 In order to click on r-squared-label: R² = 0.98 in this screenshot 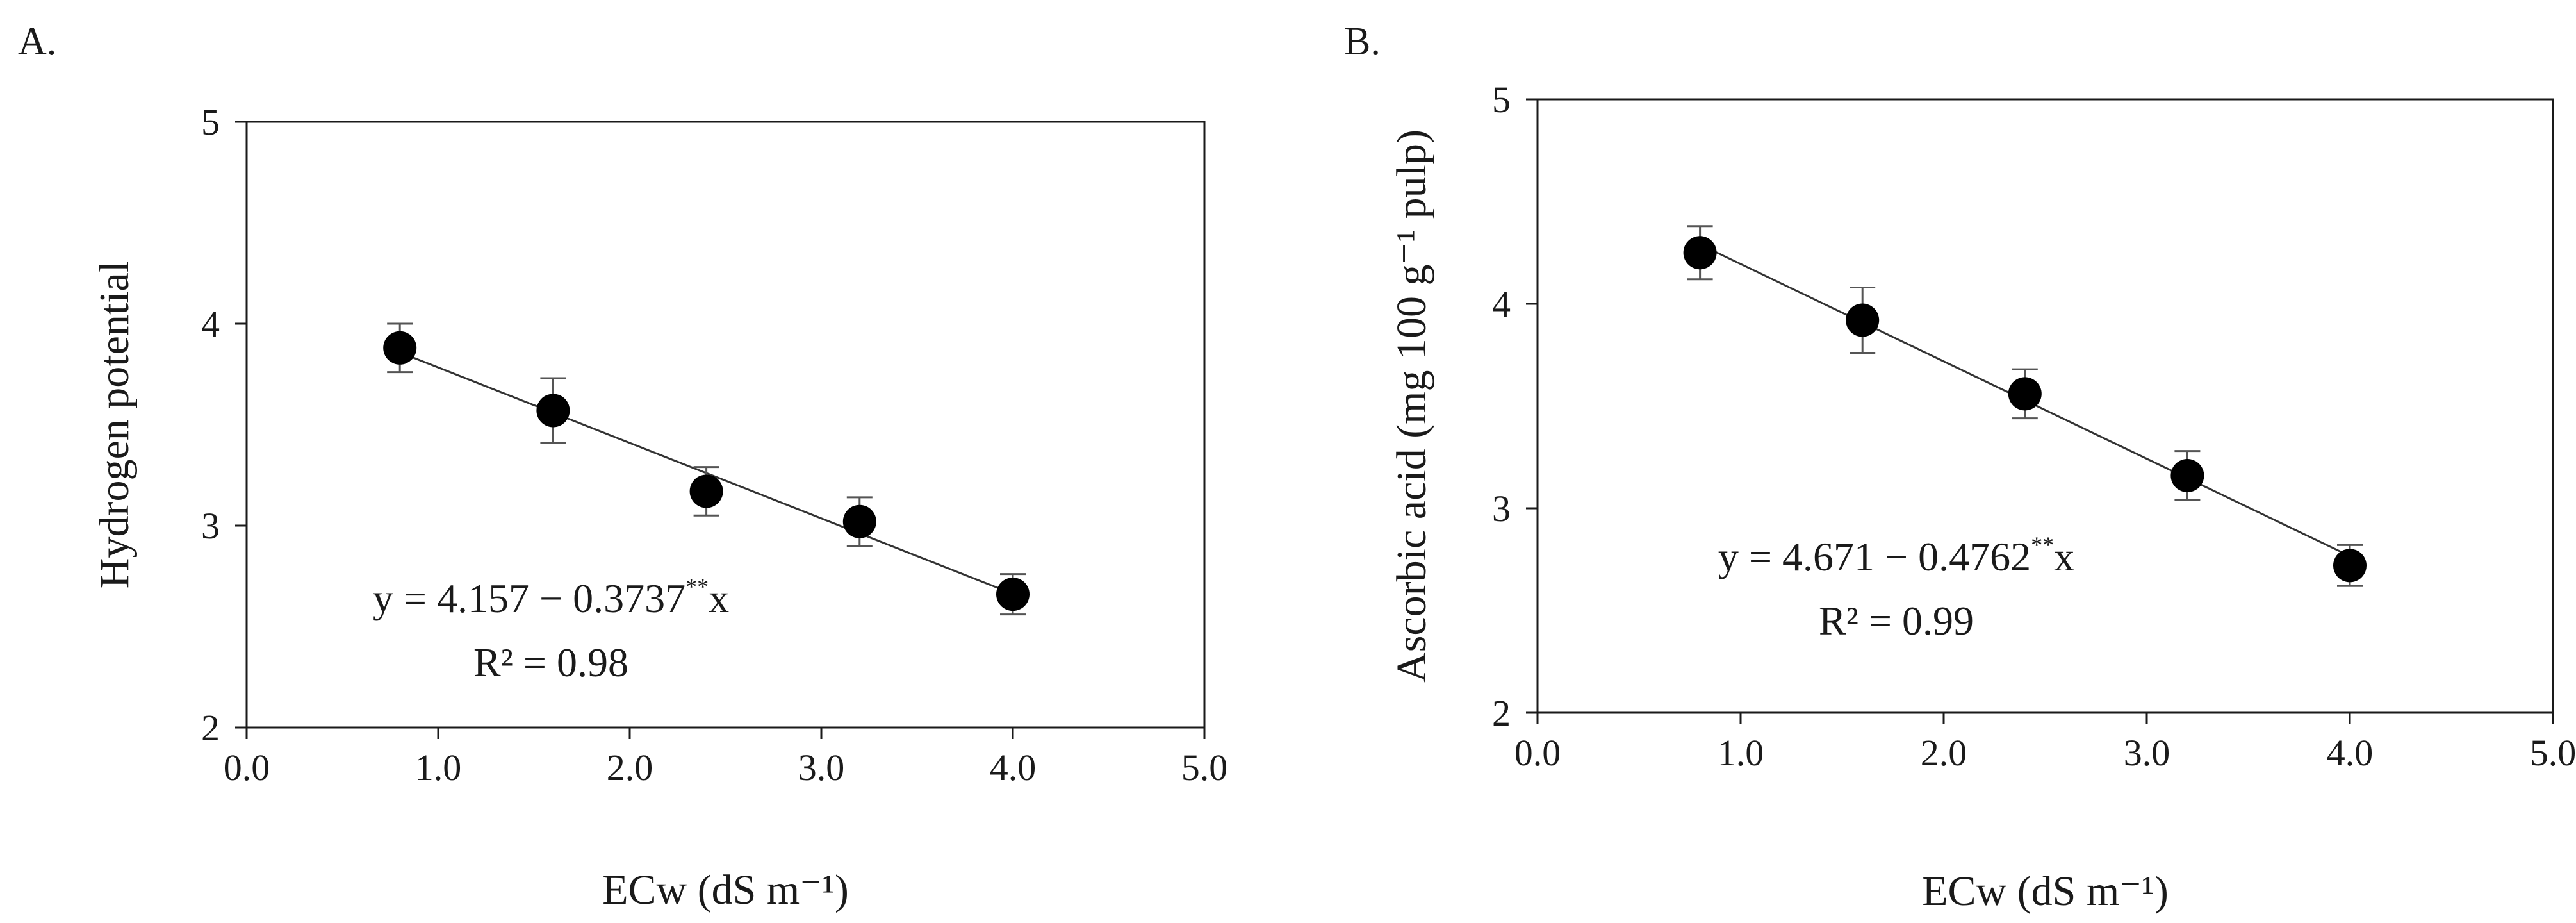, I will do `click(550, 663)`.